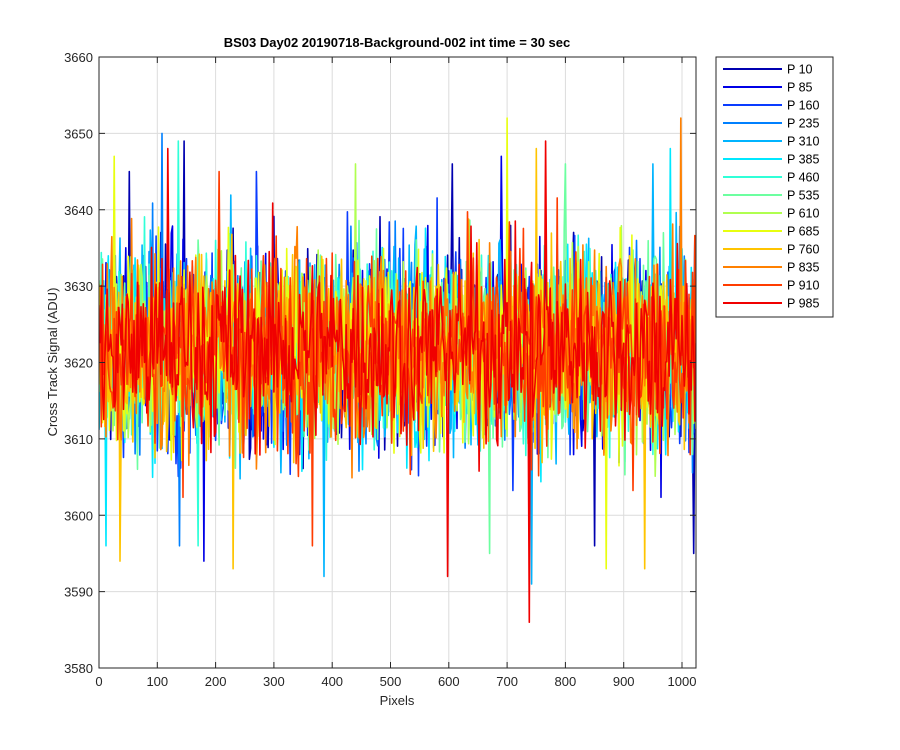 The width and height of the screenshot is (900, 750). I want to click on legend-entry-label: P 10, so click(800, 70).